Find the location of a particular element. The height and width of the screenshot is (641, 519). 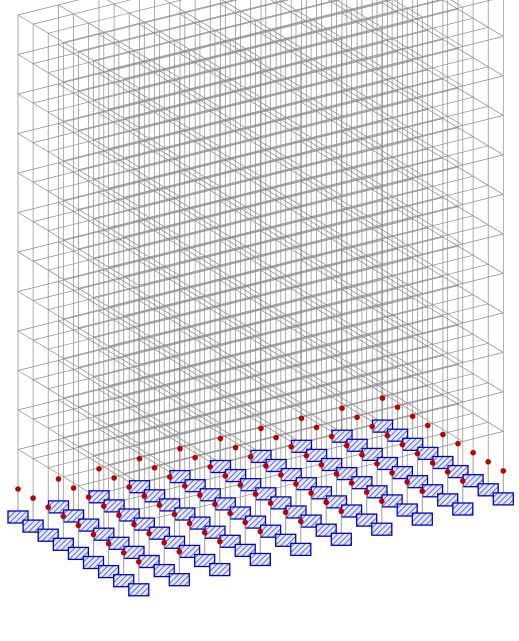

footing-block is located at coordinates (301, 549).